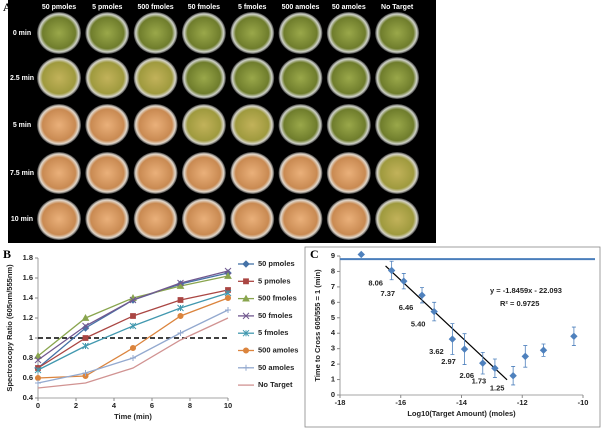  What do you see at coordinates (340, 402) in the screenshot?
I see `x-tick-label: -18` at bounding box center [340, 402].